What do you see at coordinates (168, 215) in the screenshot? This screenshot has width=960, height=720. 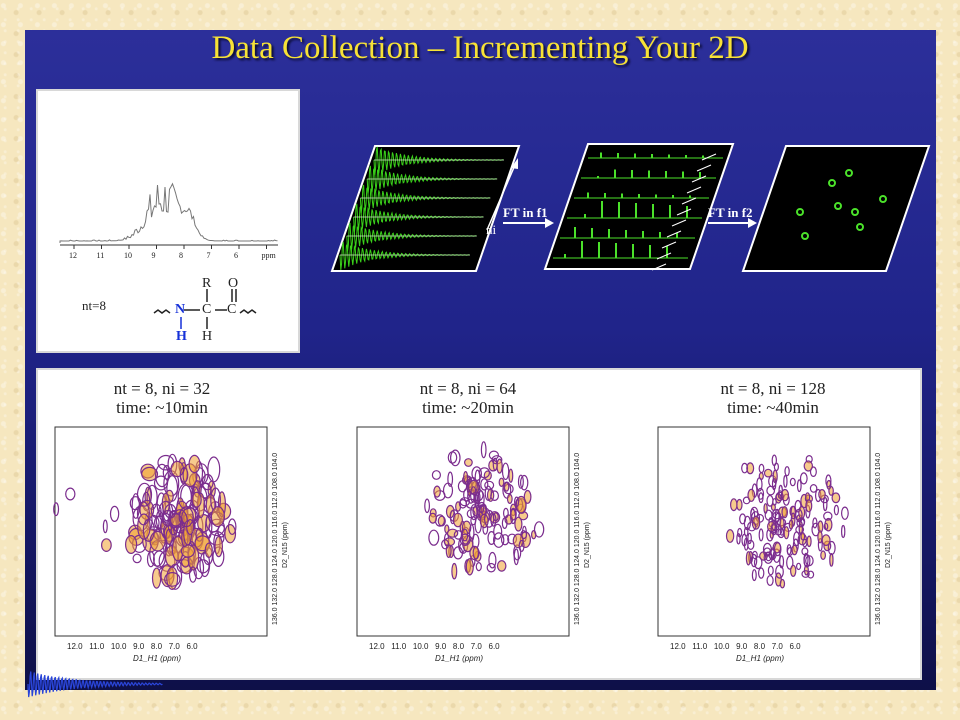 I see `spectrum-1d-plot` at bounding box center [168, 215].